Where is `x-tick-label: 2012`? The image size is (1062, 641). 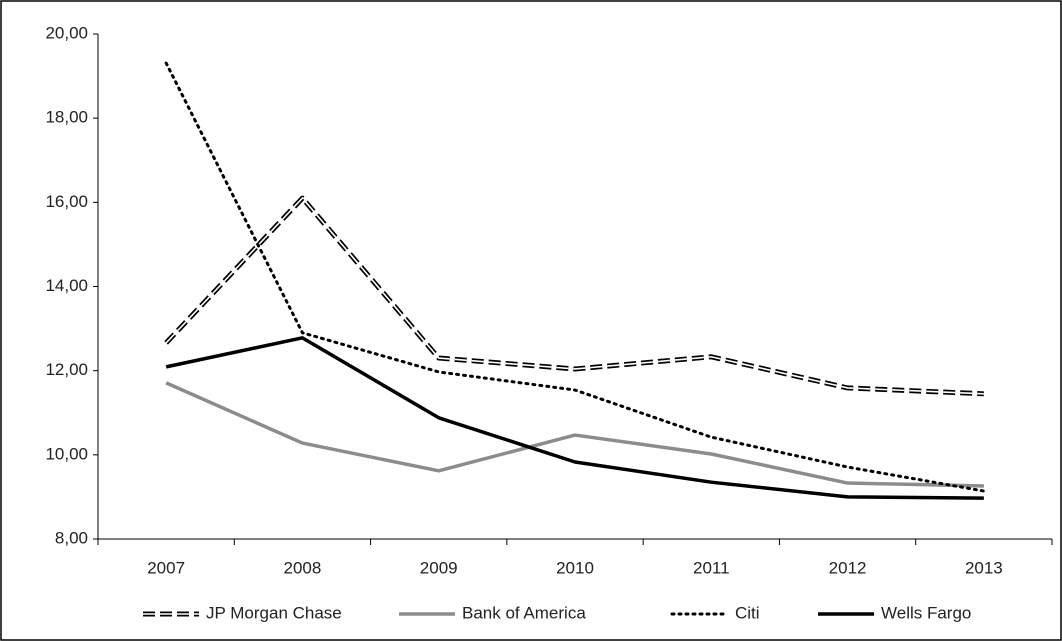 x-tick-label: 2012 is located at coordinates (848, 567).